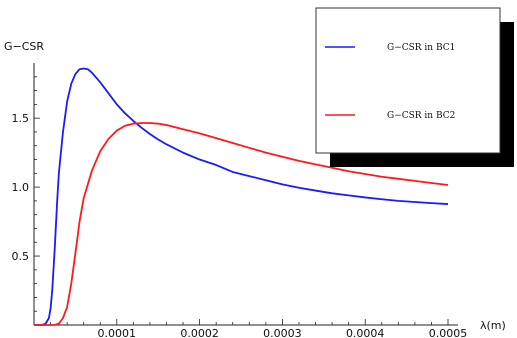 The width and height of the screenshot is (517, 338). What do you see at coordinates (21, 118) in the screenshot?
I see `y-tick-label: 1.5` at bounding box center [21, 118].